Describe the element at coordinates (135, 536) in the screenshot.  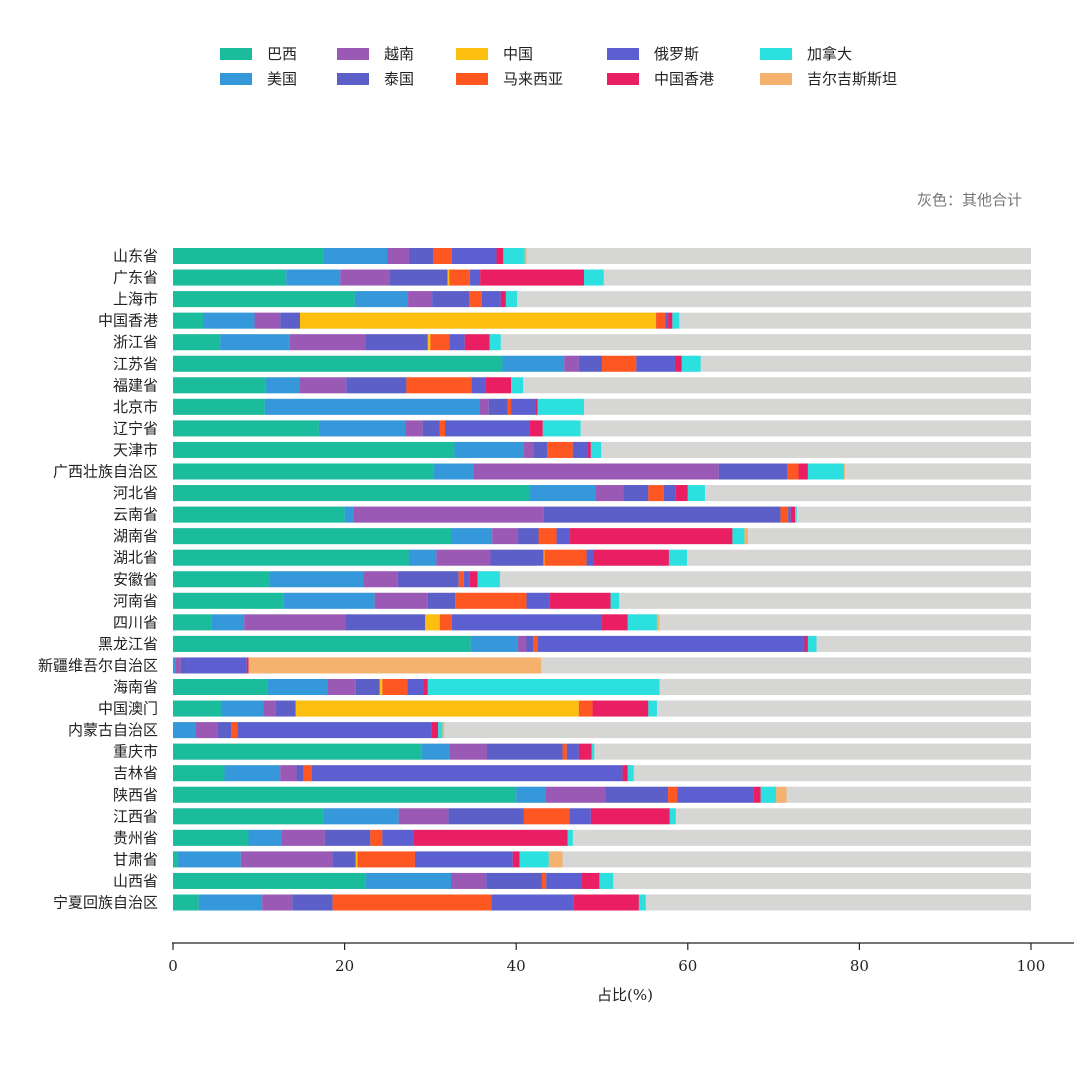
I see `category-label: 湖南省` at that location.